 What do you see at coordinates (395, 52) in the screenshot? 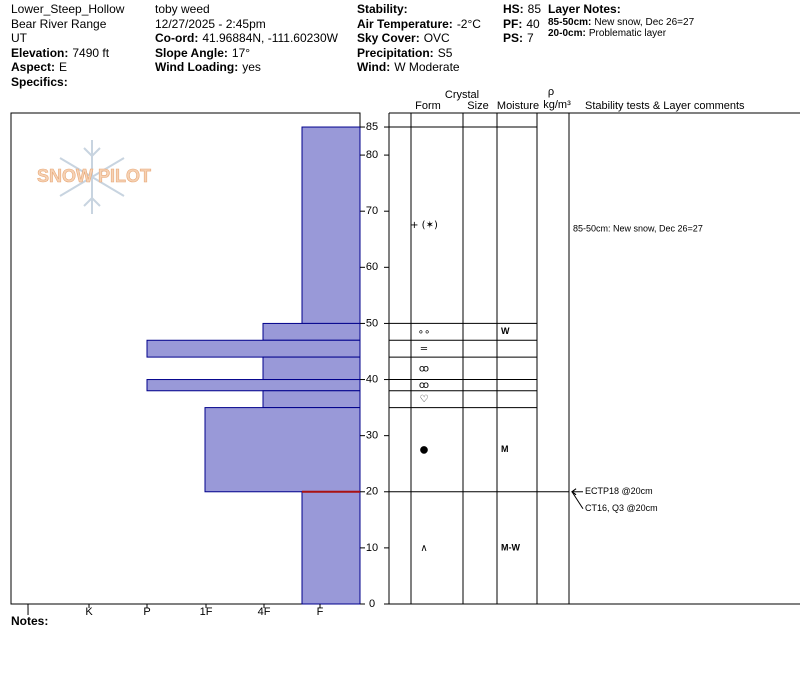
I see `field-label: Precipitation:` at bounding box center [395, 52].